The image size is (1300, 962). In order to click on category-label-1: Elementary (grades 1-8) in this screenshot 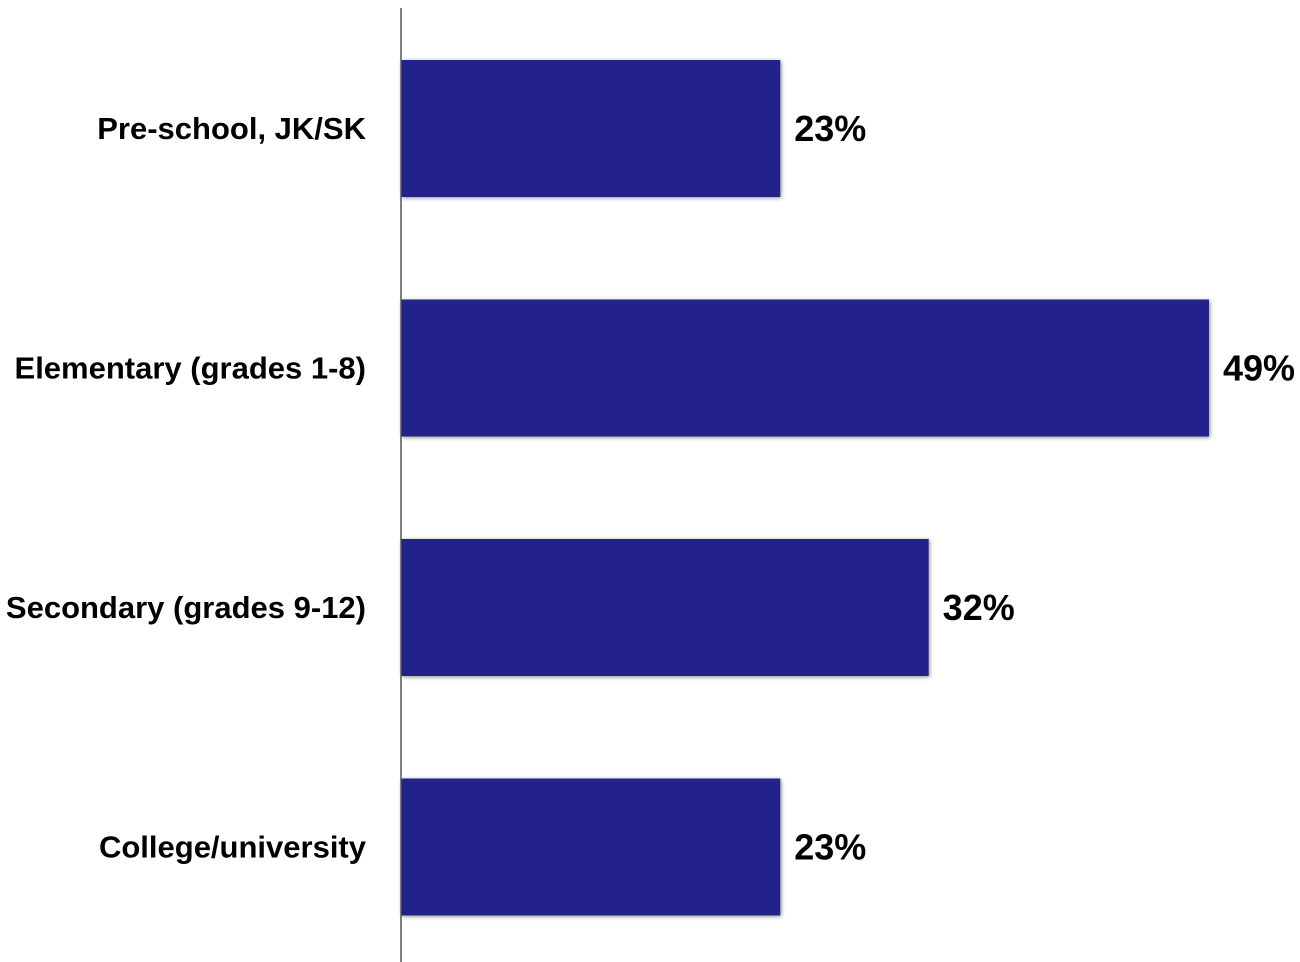, I will do `click(190, 368)`.